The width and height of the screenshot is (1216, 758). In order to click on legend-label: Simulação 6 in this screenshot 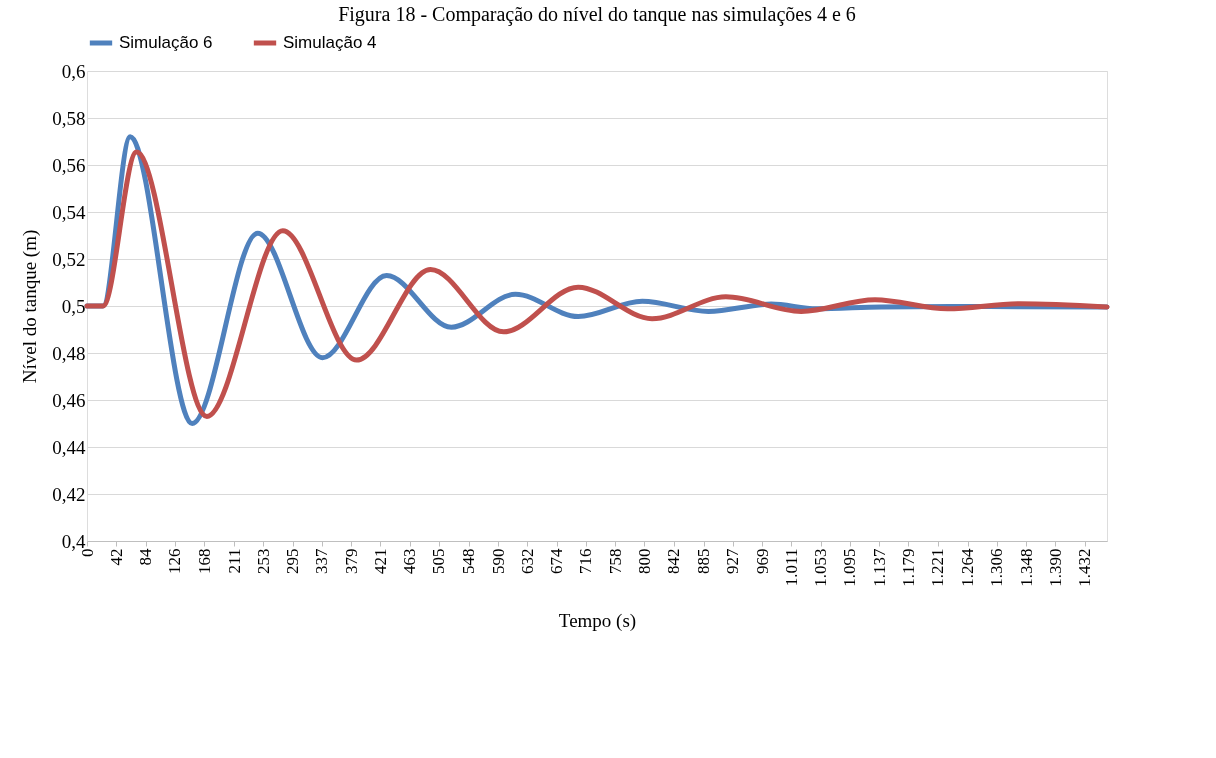, I will do `click(166, 42)`.